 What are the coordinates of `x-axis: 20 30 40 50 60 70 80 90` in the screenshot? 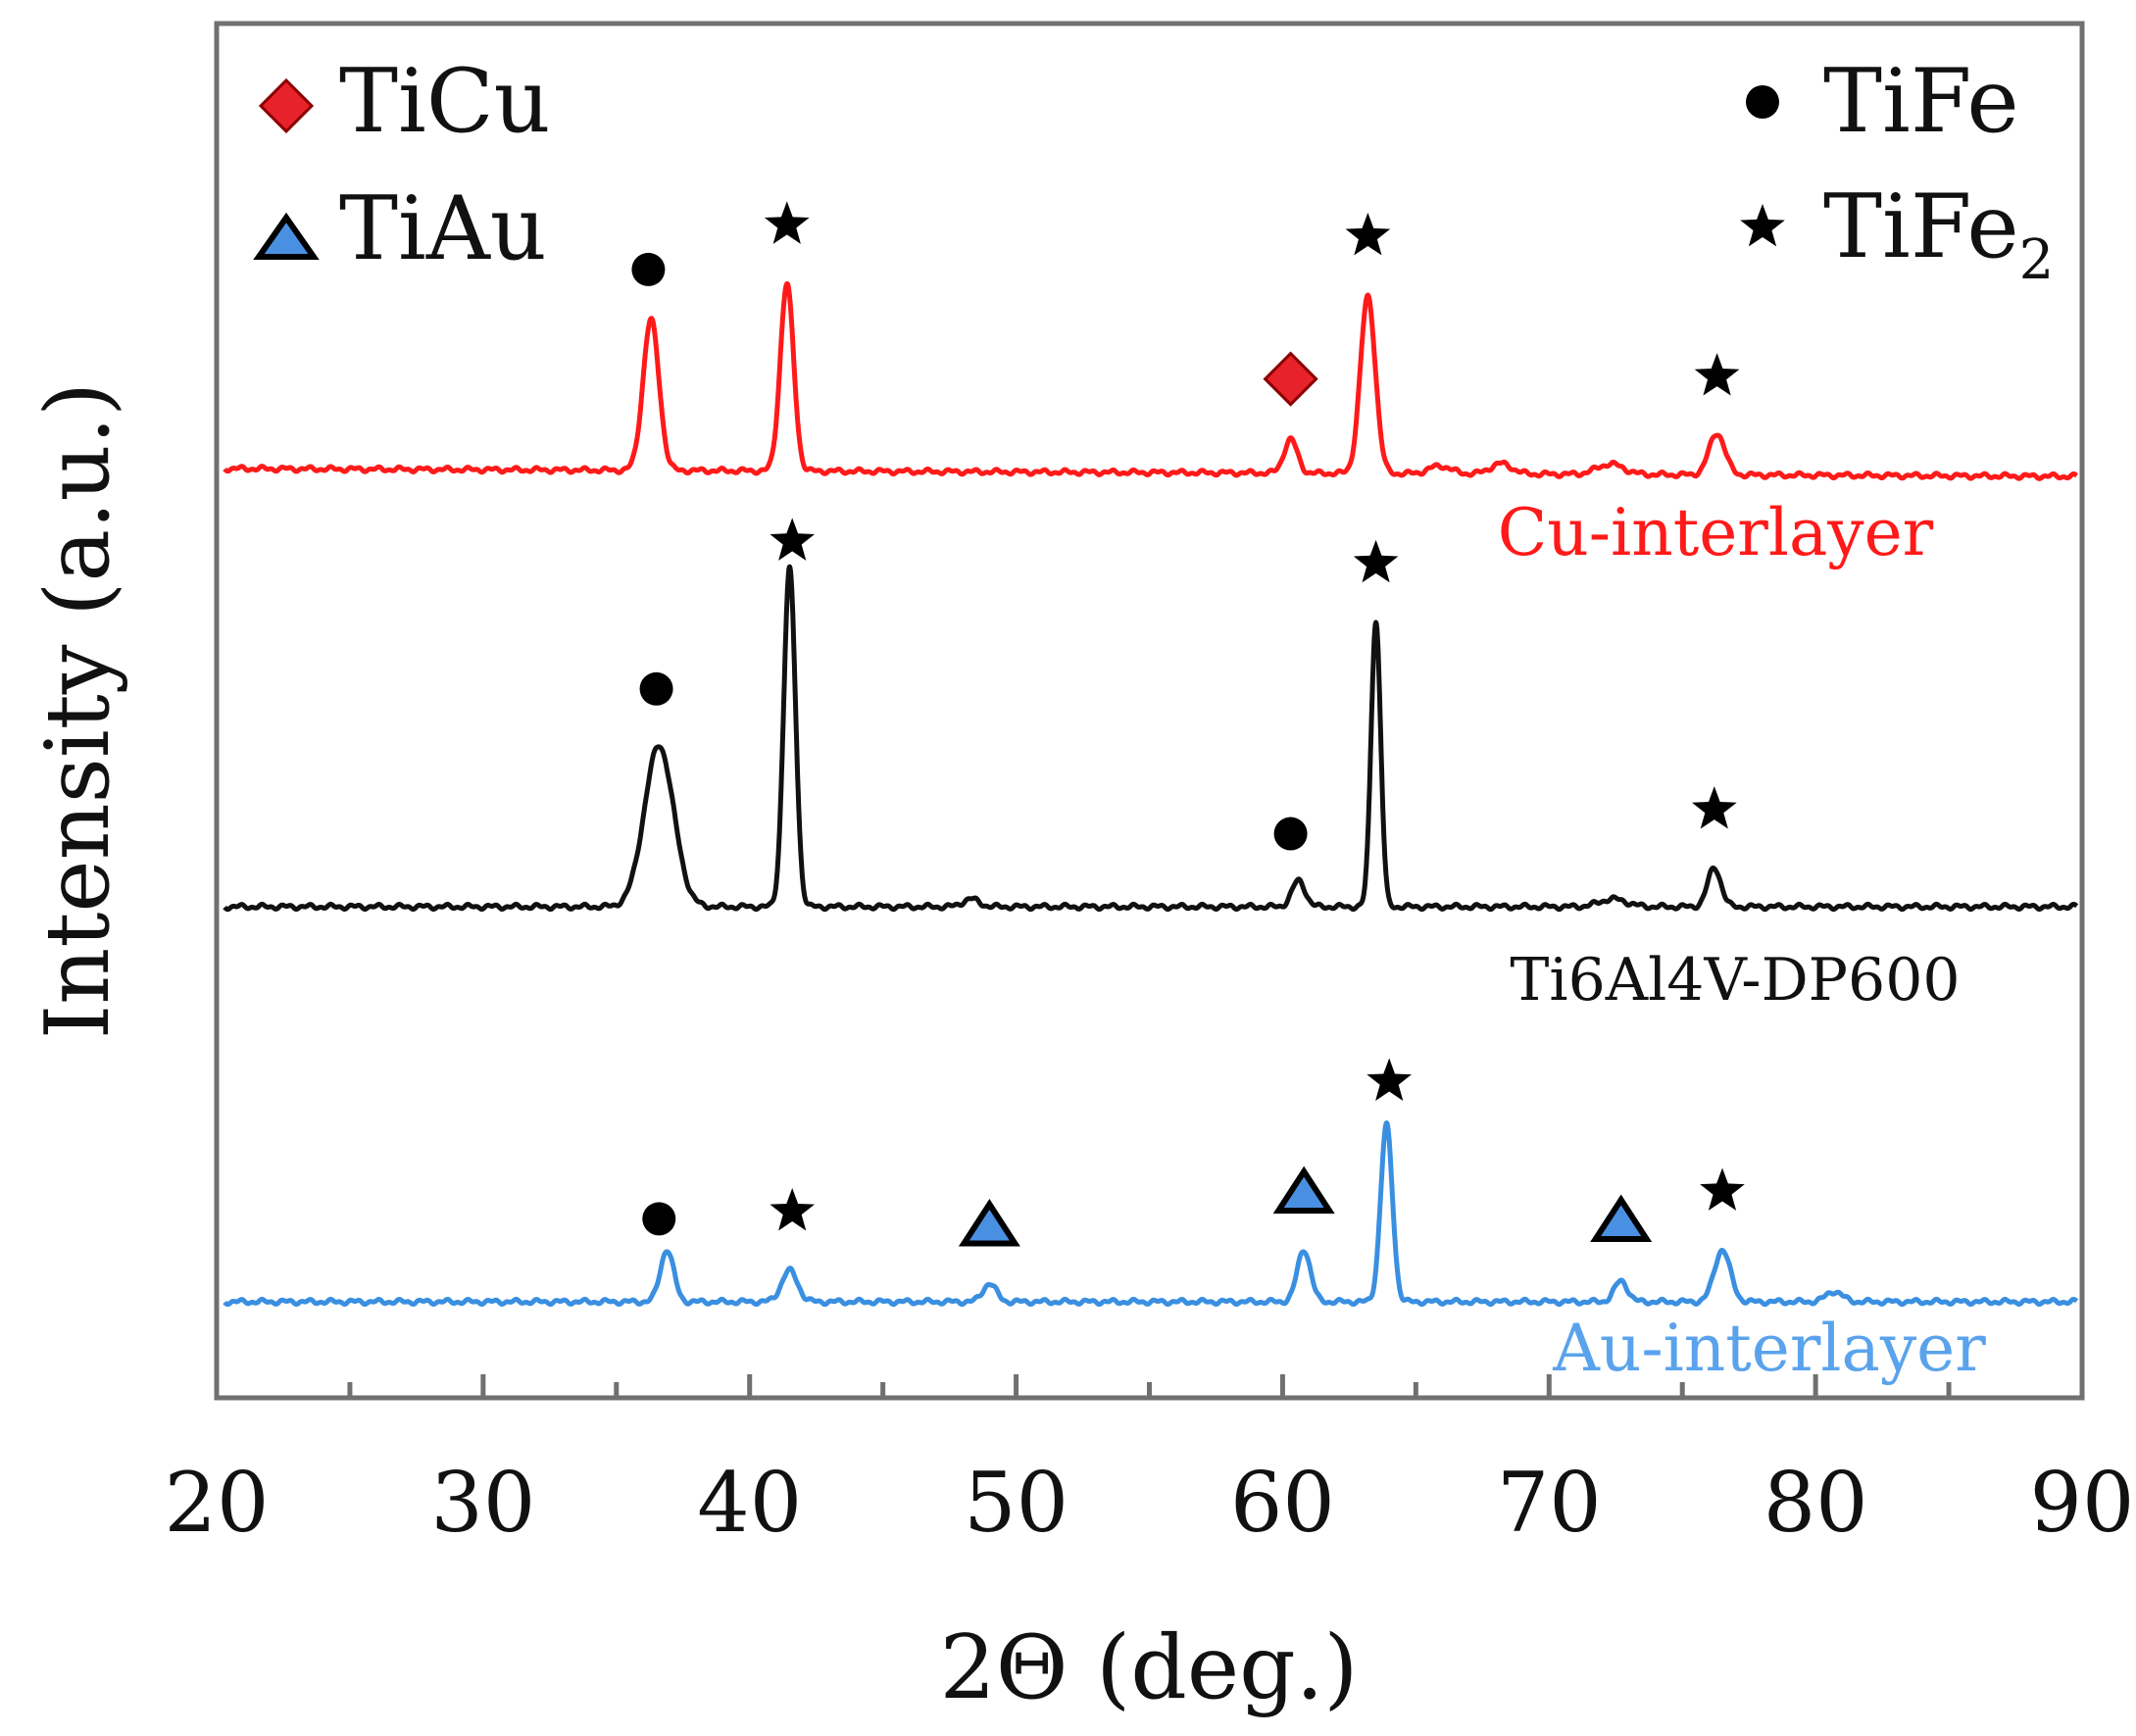 It's located at (1150, 1463).